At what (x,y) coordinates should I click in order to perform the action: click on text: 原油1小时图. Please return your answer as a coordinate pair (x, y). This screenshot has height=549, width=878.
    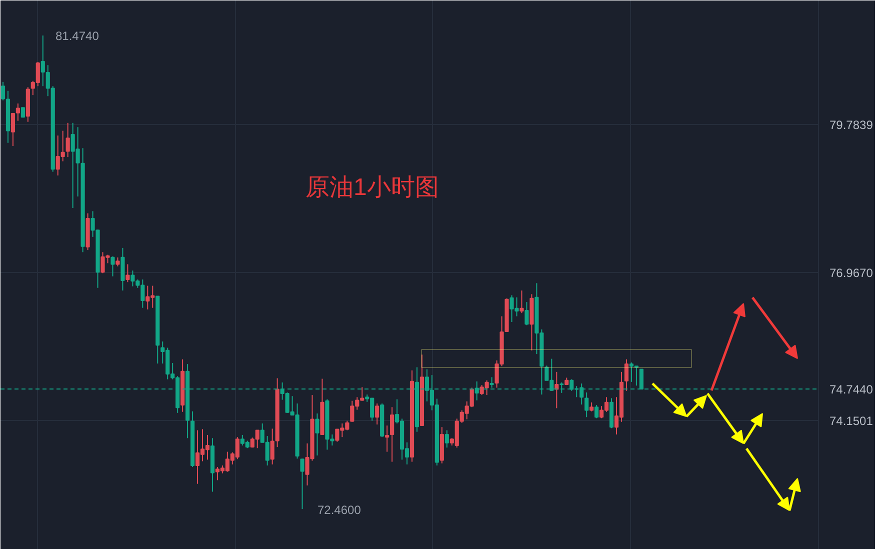
    Looking at the image, I should click on (372, 187).